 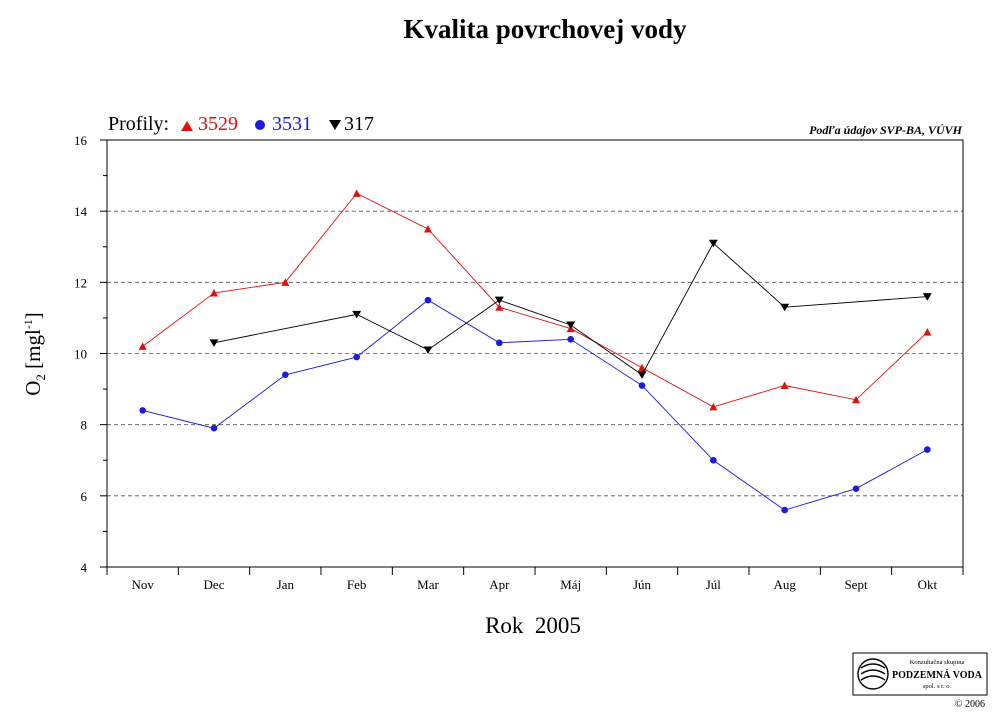 What do you see at coordinates (937, 686) in the screenshot?
I see `logo-line3: spol. s r. o.` at bounding box center [937, 686].